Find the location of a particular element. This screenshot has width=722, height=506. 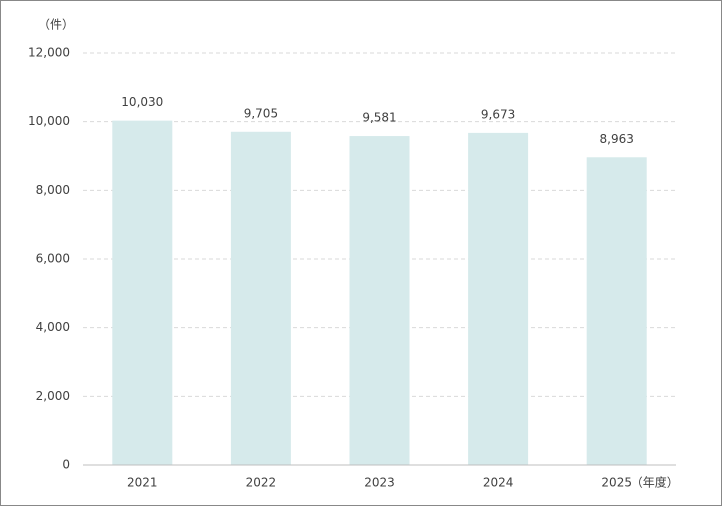

x-unit: （年度） is located at coordinates (655, 482).